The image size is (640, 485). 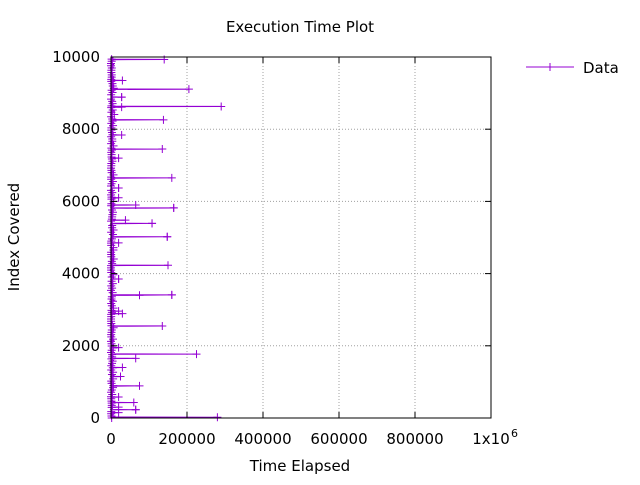 What do you see at coordinates (601, 68) in the screenshot?
I see `legend-label: Data` at bounding box center [601, 68].